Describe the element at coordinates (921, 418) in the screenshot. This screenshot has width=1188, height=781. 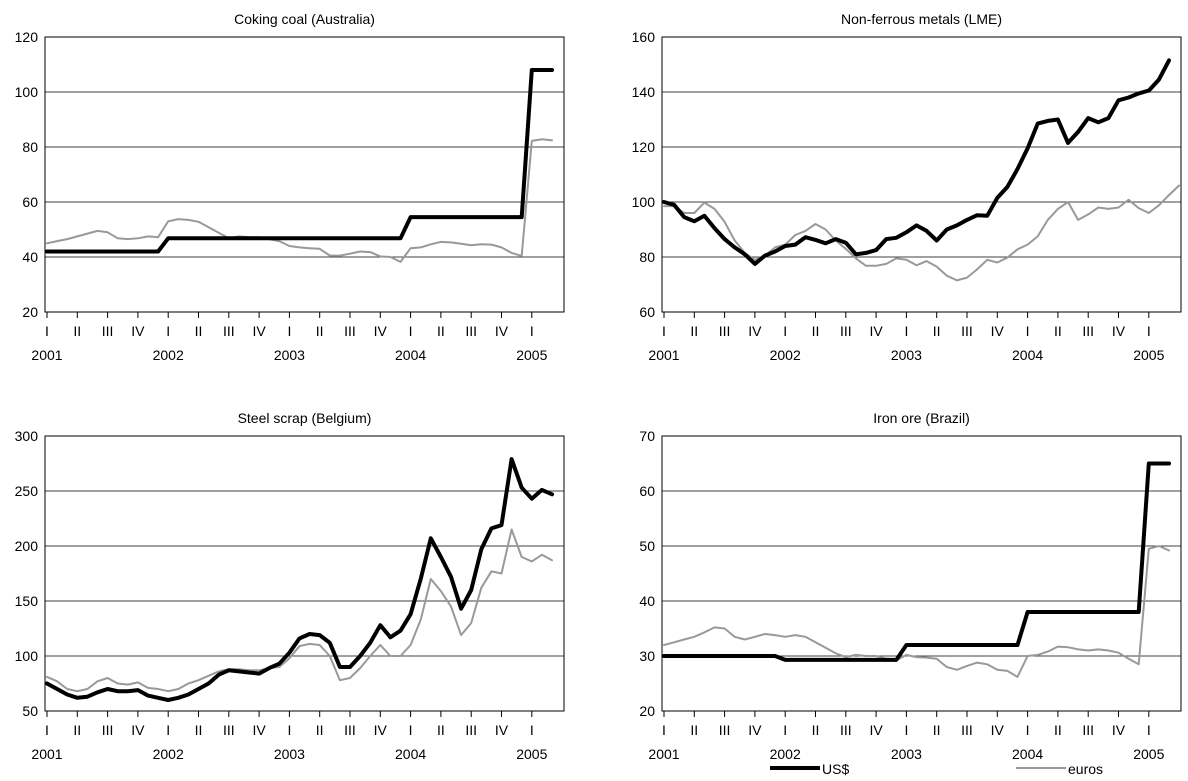
I see `chart-title: Iron ore (Brazil)` at that location.